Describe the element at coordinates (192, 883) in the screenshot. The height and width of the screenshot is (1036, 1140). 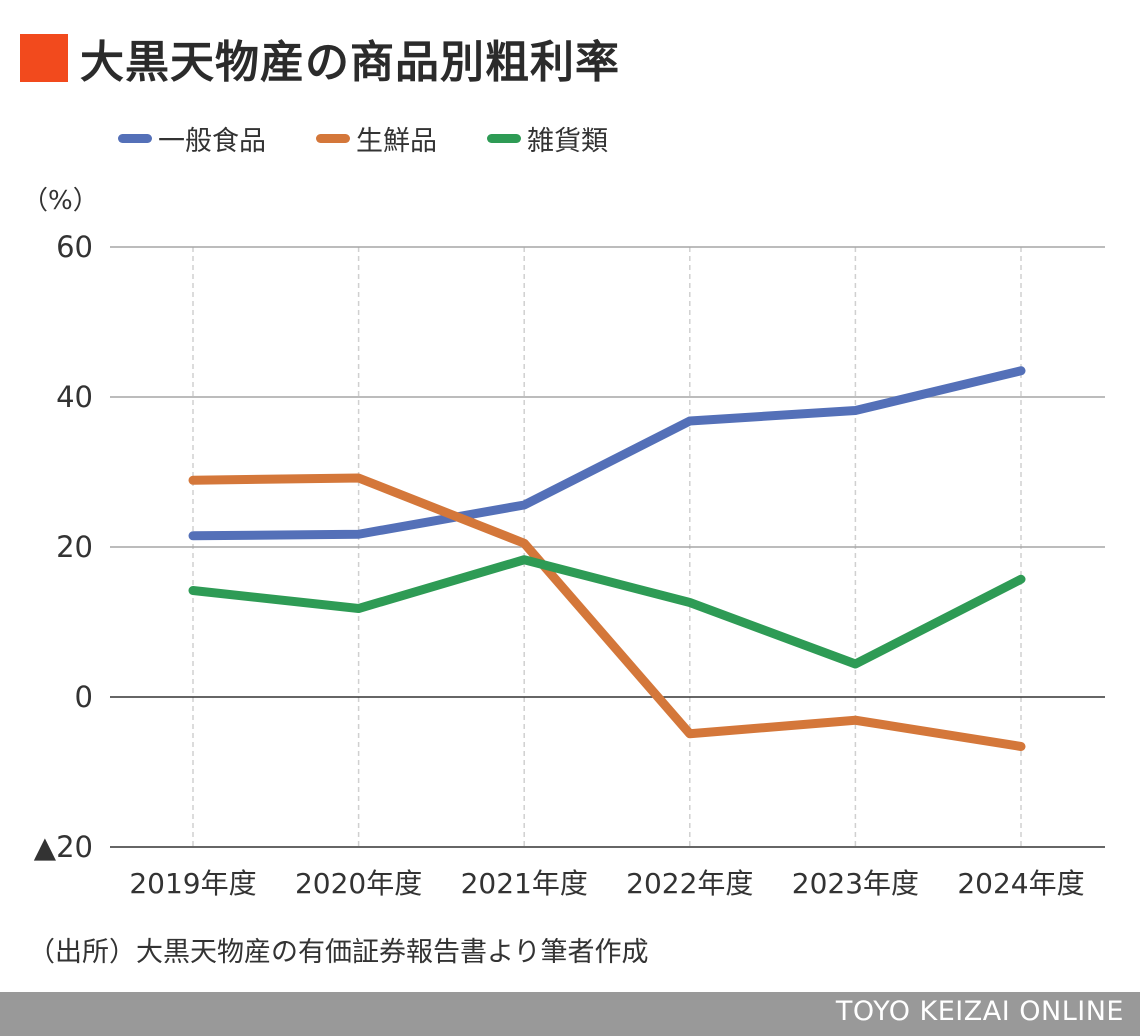
I see `x-tick-label: 2019年度` at that location.